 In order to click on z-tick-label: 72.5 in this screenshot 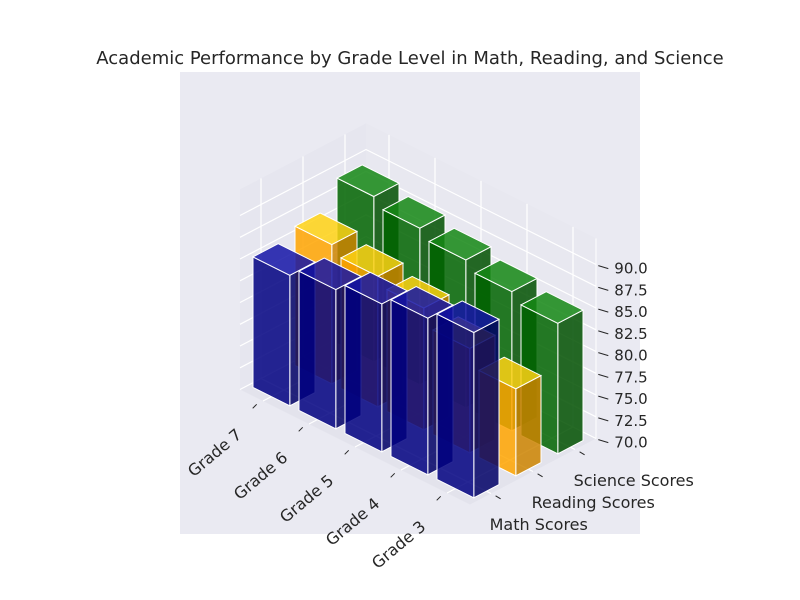, I will do `click(630, 421)`.